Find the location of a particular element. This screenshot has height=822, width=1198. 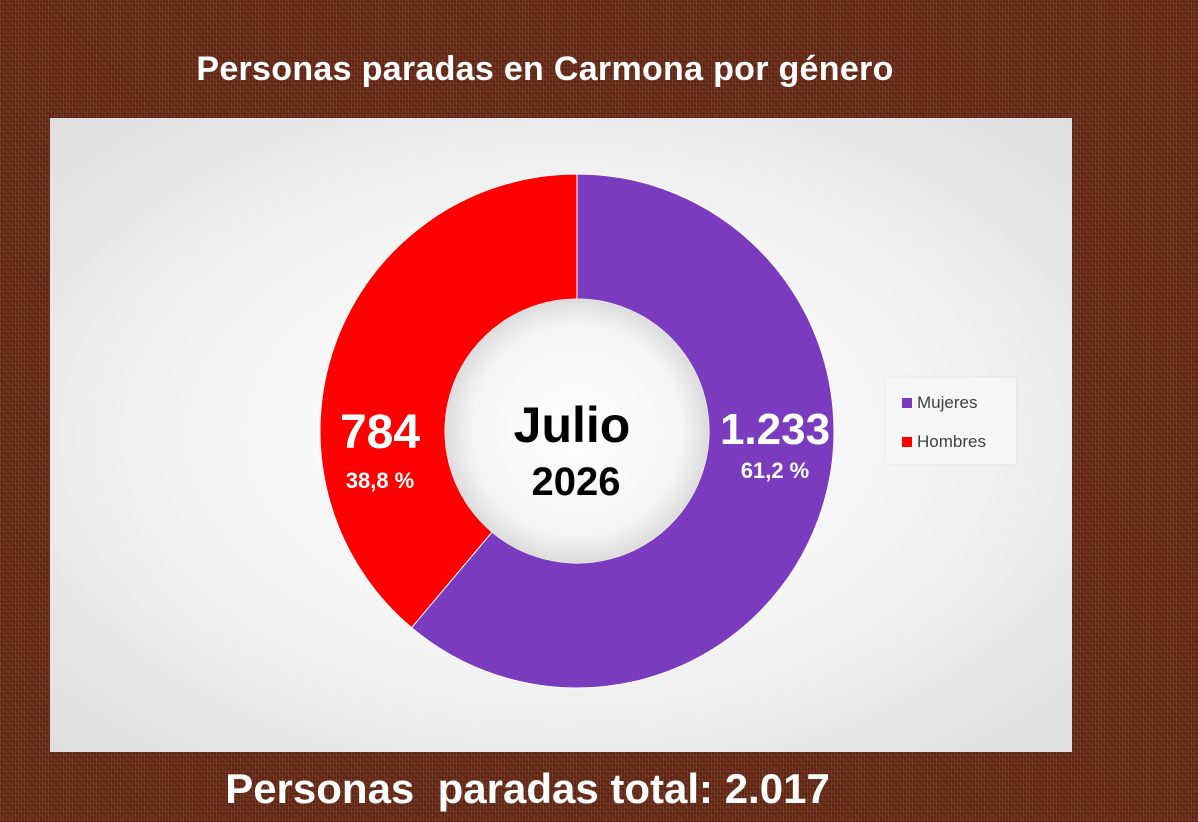

legend-item-mujeres: Mujeres is located at coordinates (939, 403).